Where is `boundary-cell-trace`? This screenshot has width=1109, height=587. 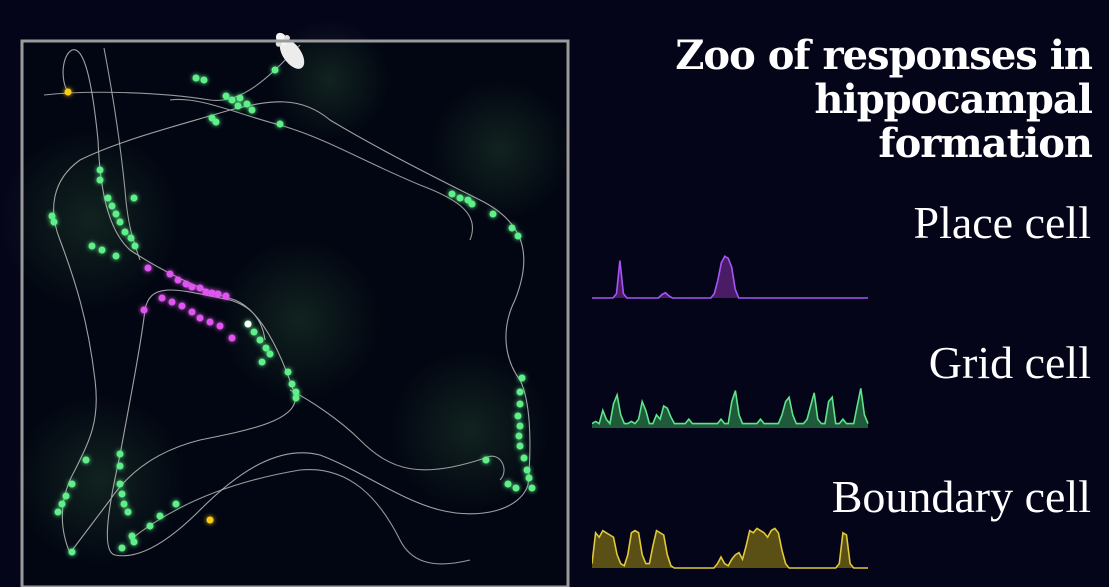 boundary-cell-trace is located at coordinates (730, 548).